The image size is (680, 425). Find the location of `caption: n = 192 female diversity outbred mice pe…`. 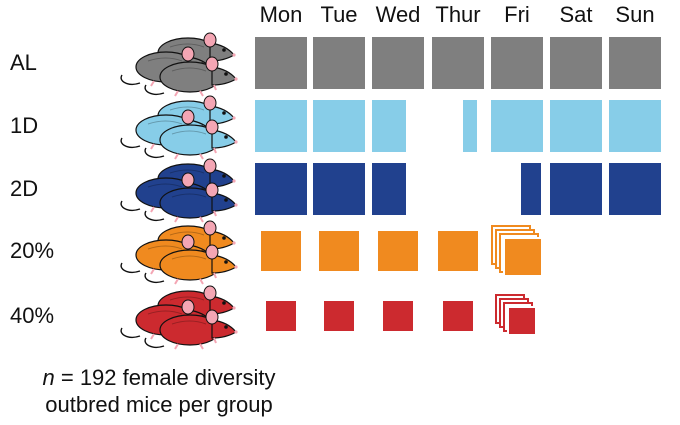

caption: n = 192 female diversity outbred mice pe… is located at coordinates (159, 391).